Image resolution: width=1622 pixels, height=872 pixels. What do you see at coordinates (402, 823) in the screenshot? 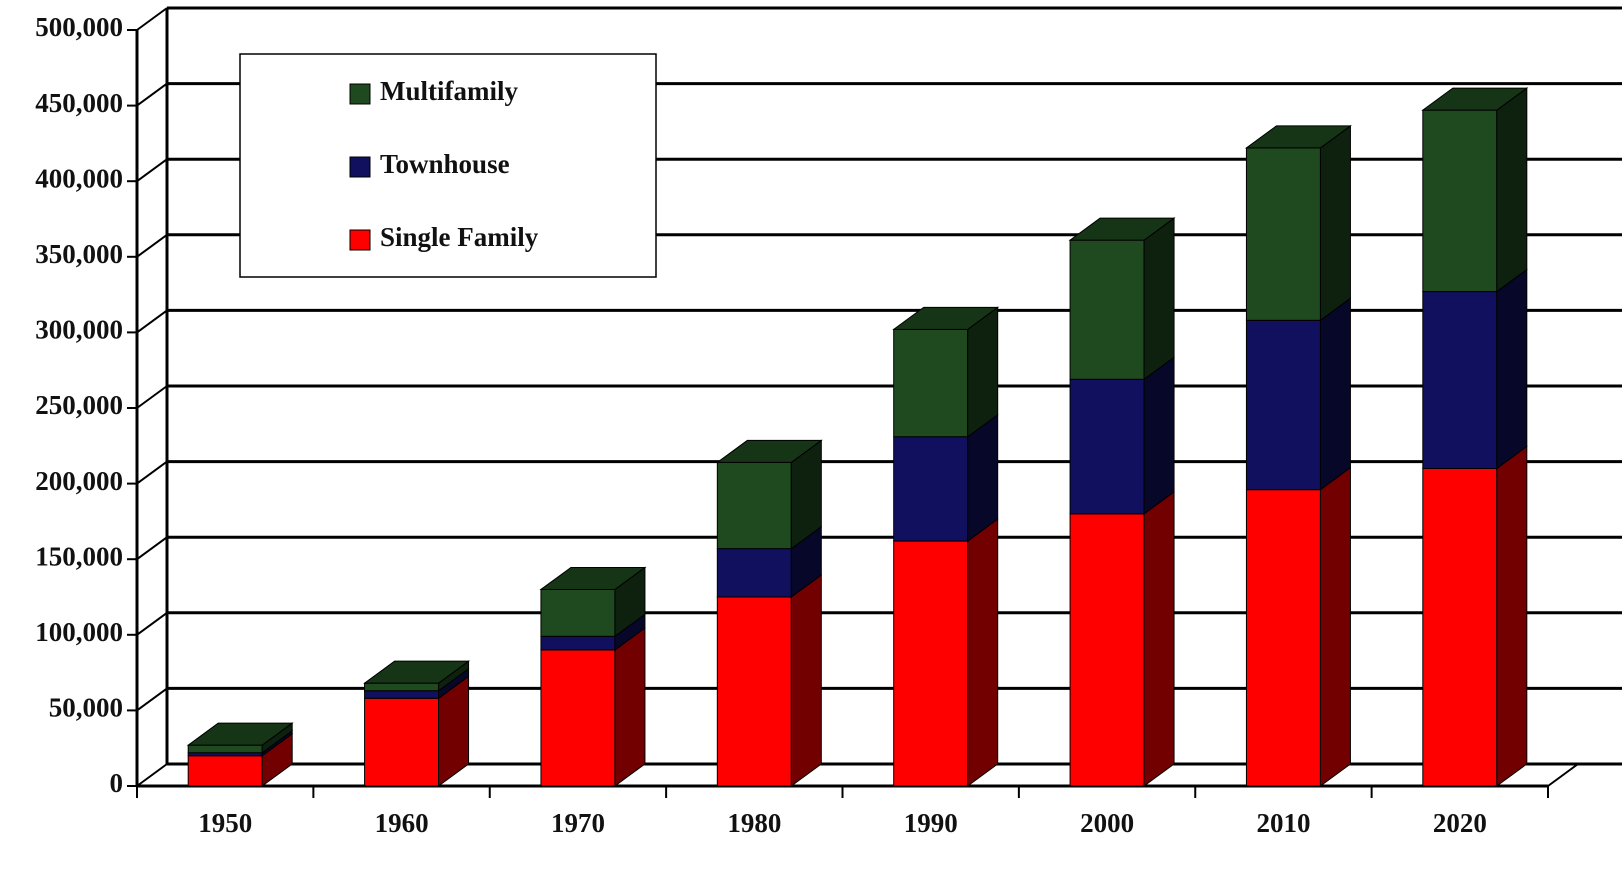
I see `x-tick-label: 1960` at bounding box center [402, 823].